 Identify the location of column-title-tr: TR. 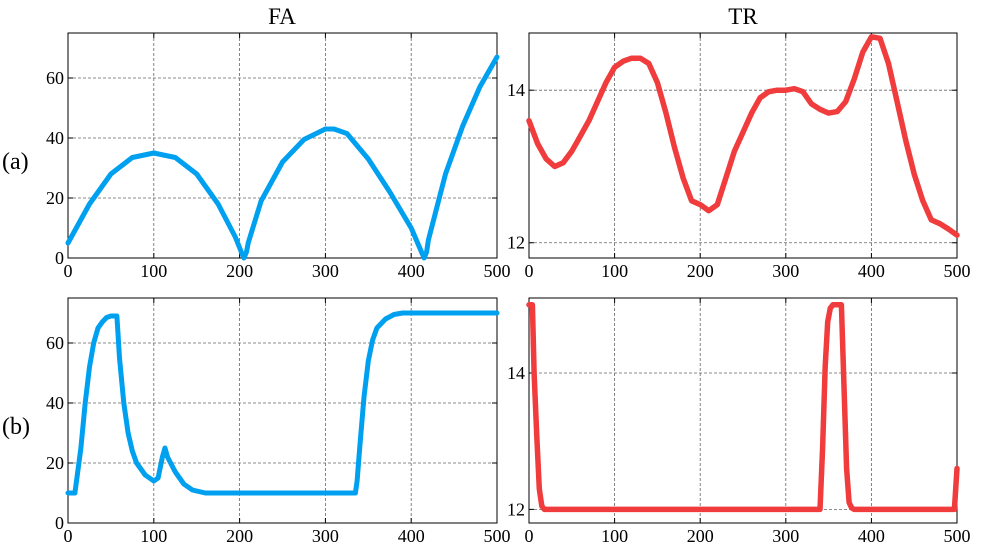
(743, 16).